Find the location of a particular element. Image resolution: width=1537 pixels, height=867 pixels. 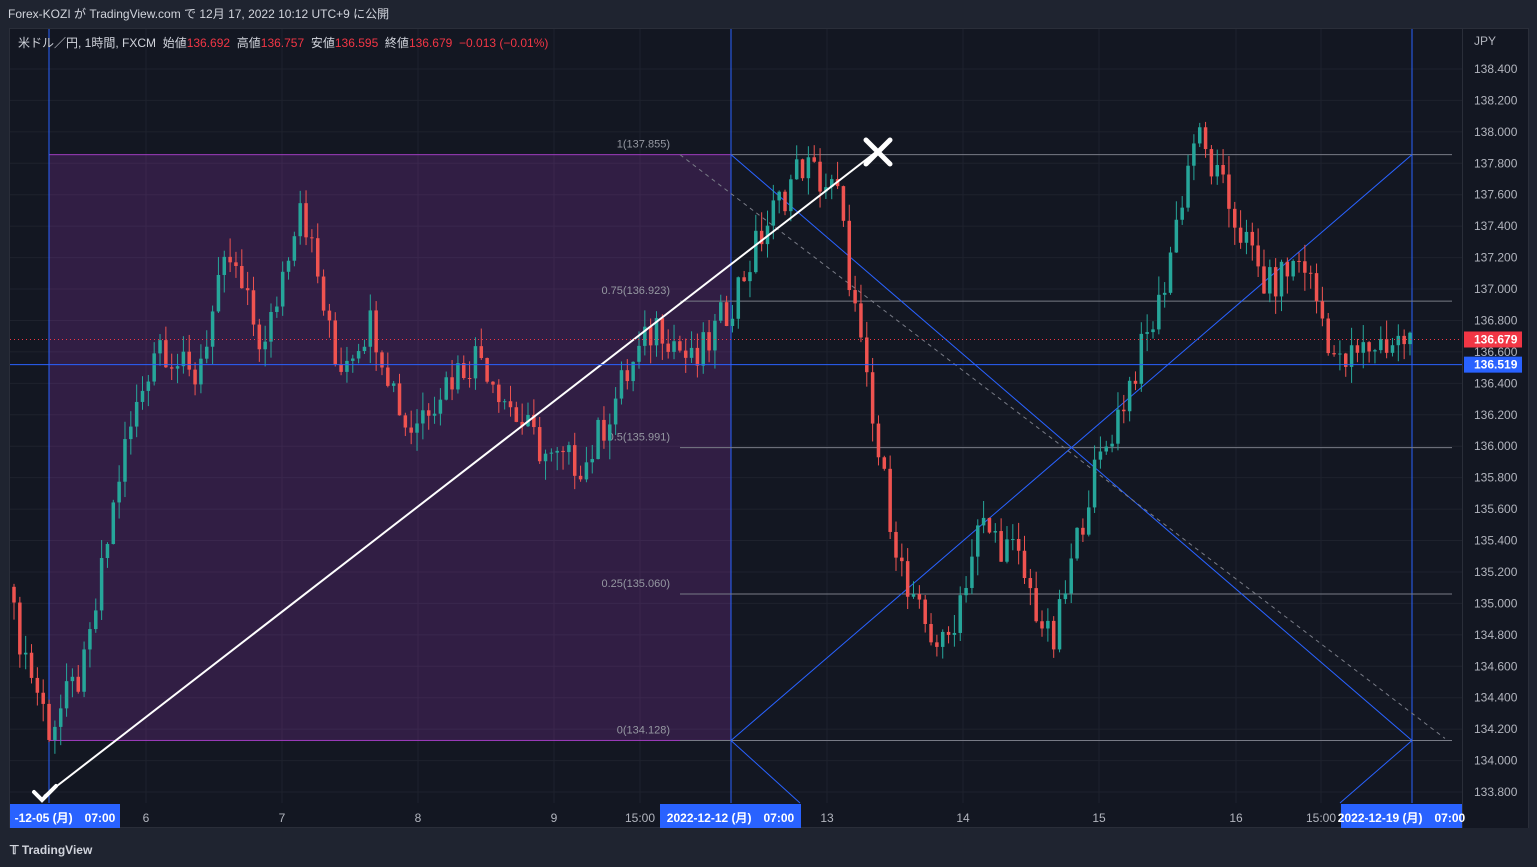

x-highlight-text: -12-05 (月) 07:00 is located at coordinates (65, 818).